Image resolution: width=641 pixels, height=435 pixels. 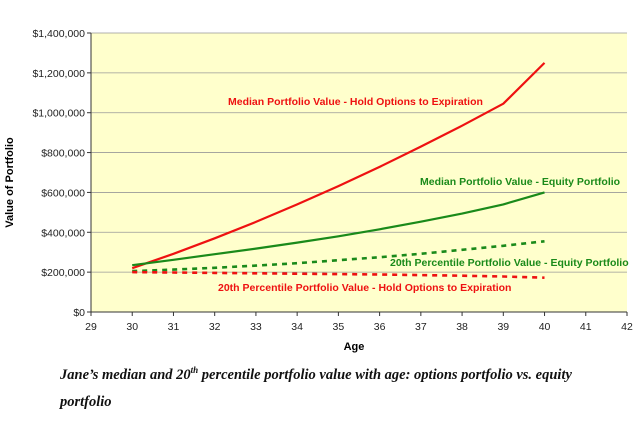 I want to click on x-tick-label-30: 30, so click(x=132, y=327).